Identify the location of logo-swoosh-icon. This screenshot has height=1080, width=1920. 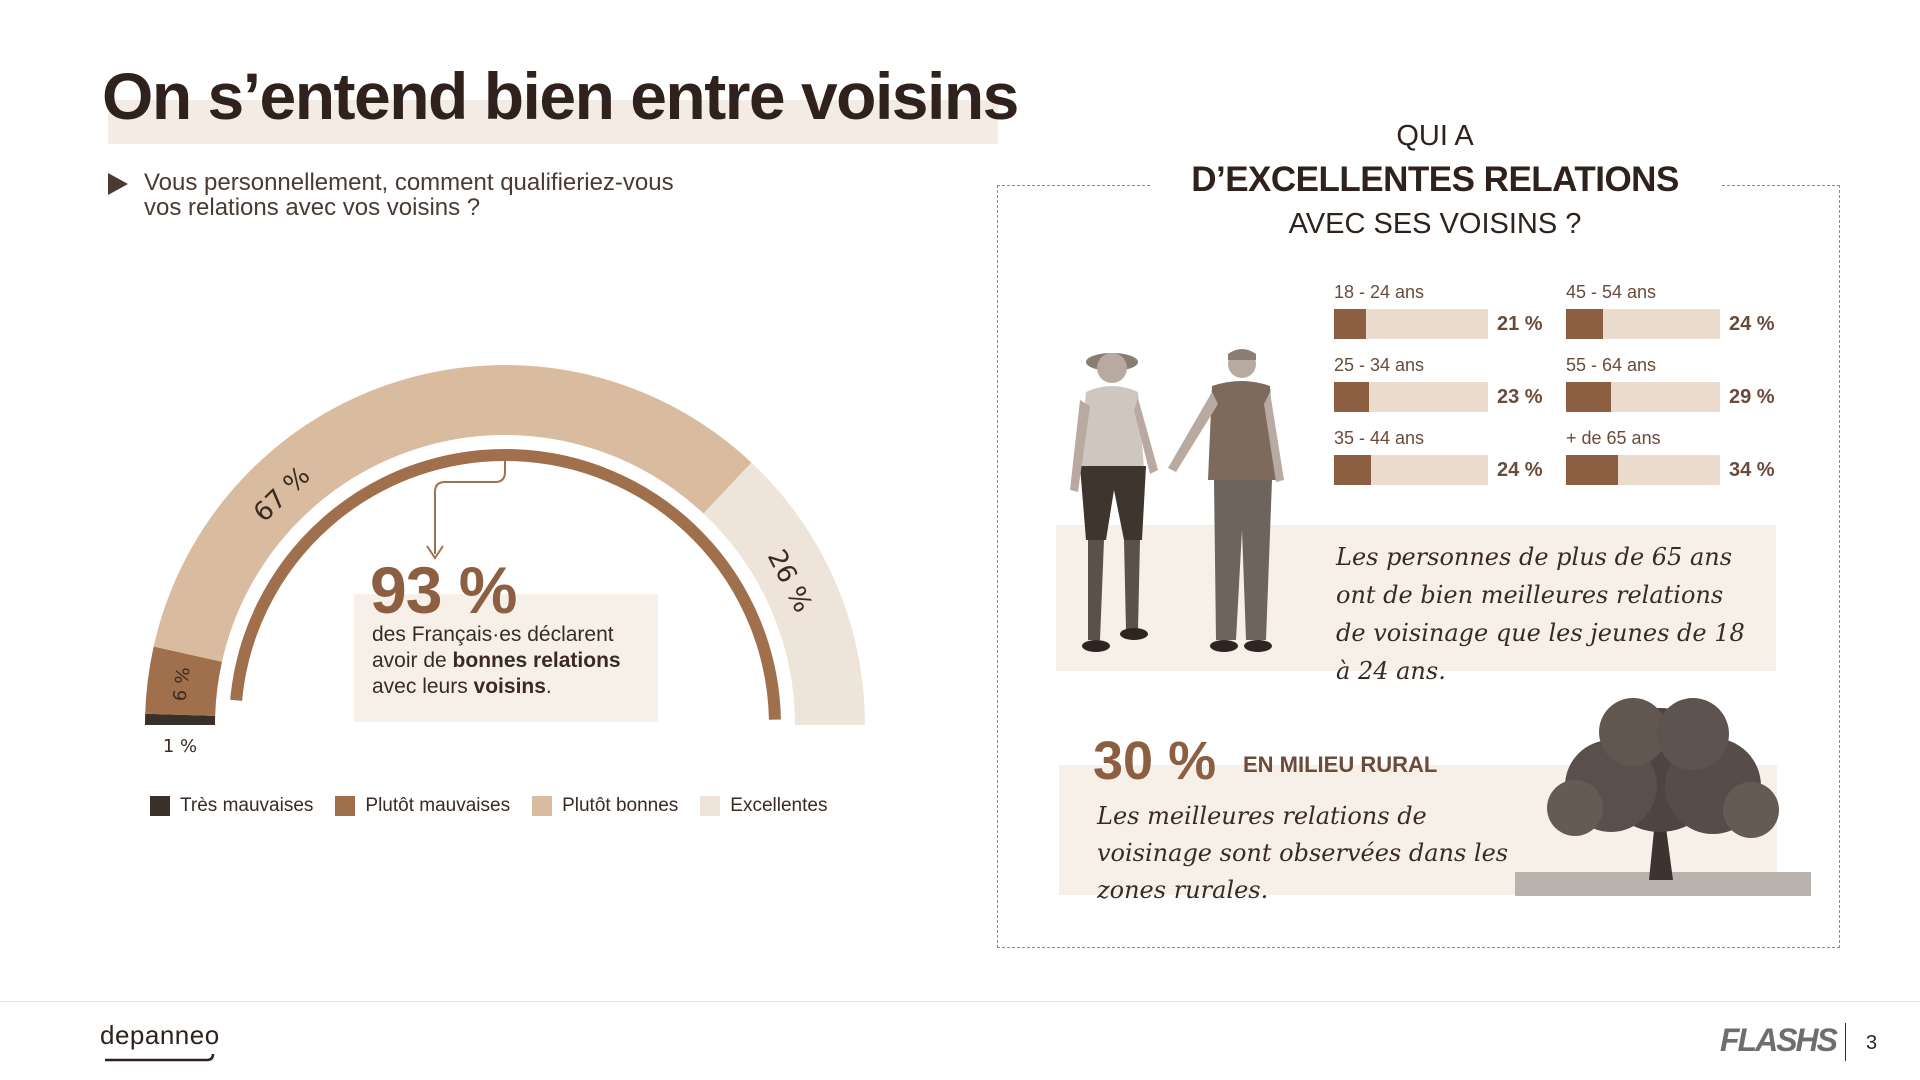
(160, 1057).